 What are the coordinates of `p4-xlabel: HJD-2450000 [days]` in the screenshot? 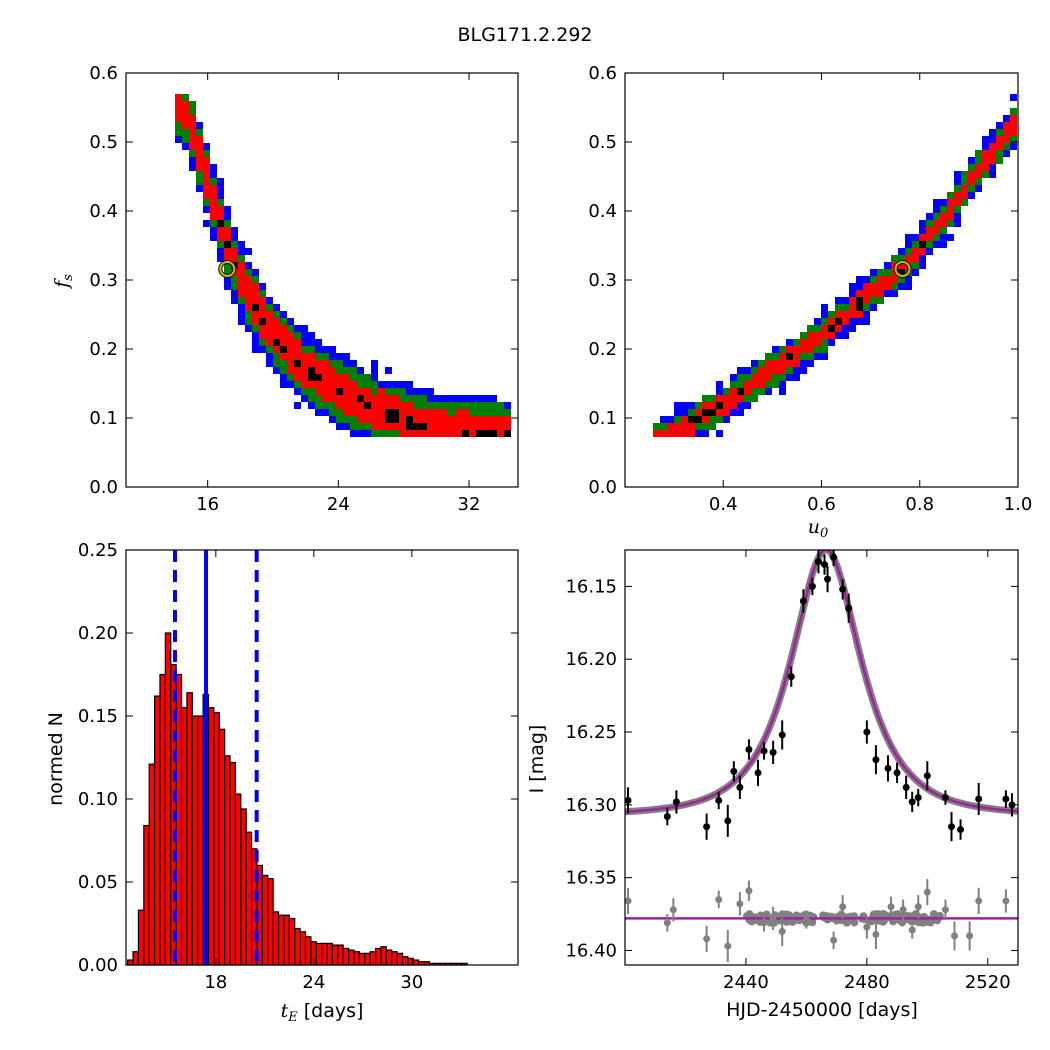 It's located at (822, 1010).